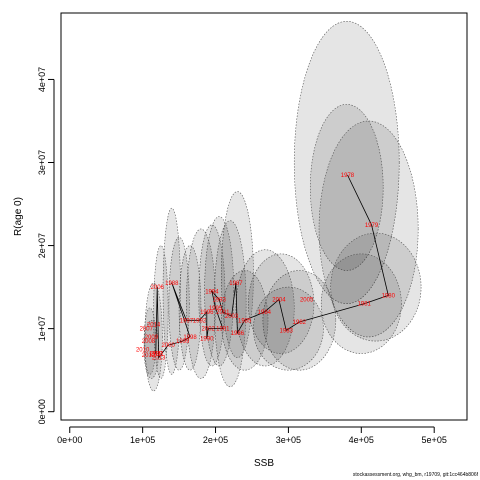  I want to click on x-tick-label: 1e+05, so click(142, 440).